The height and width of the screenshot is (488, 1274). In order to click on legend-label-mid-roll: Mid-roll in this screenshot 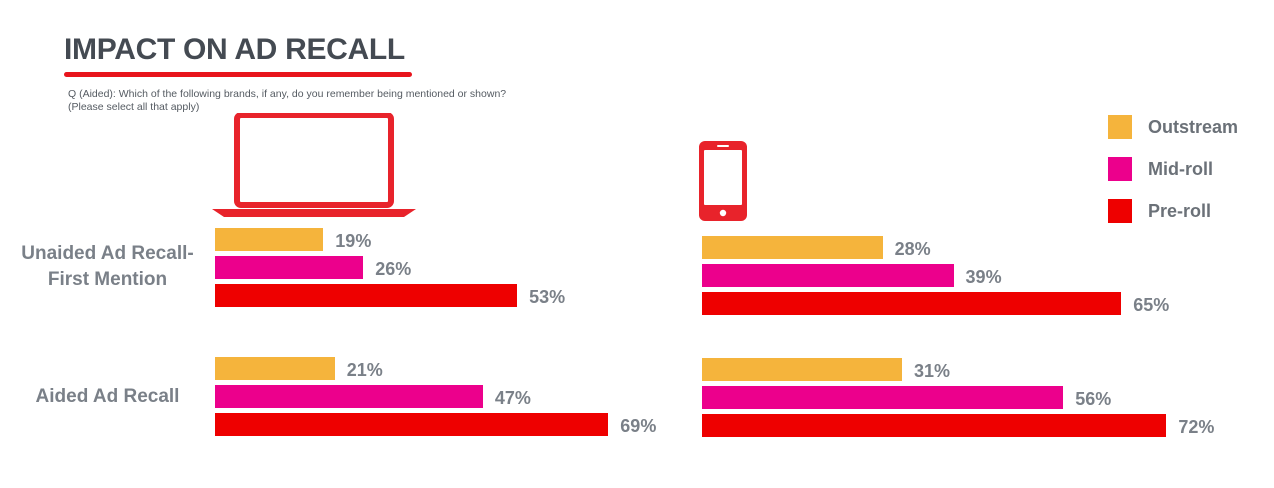, I will do `click(1180, 169)`.